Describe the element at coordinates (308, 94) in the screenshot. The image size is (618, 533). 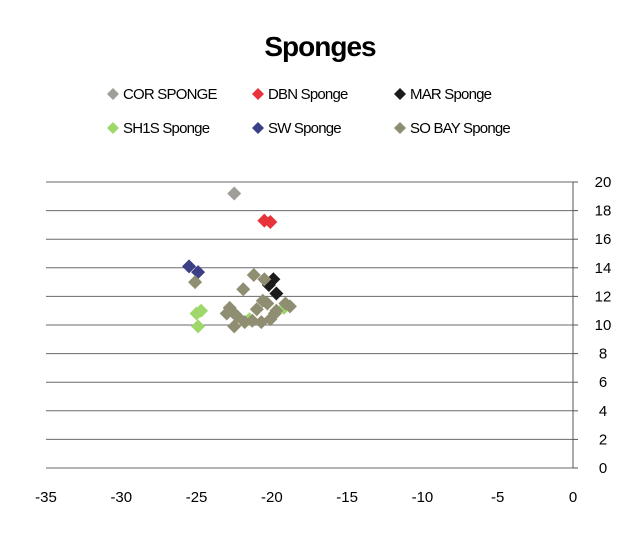
I see `legend-label: DBN Sponge` at that location.